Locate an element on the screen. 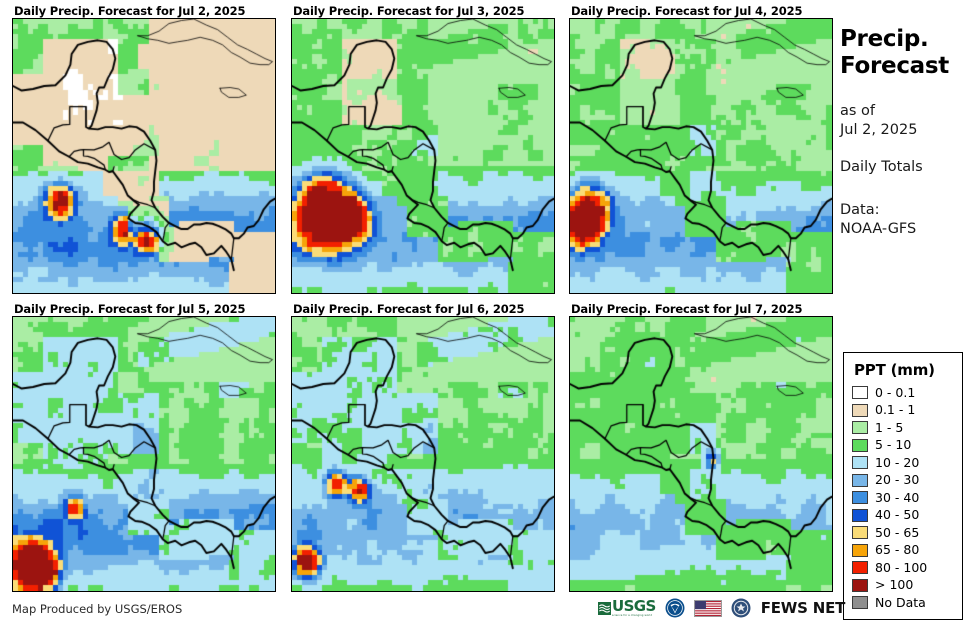 The height and width of the screenshot is (624, 970). legend-label: 50 - 65 is located at coordinates (897, 532).